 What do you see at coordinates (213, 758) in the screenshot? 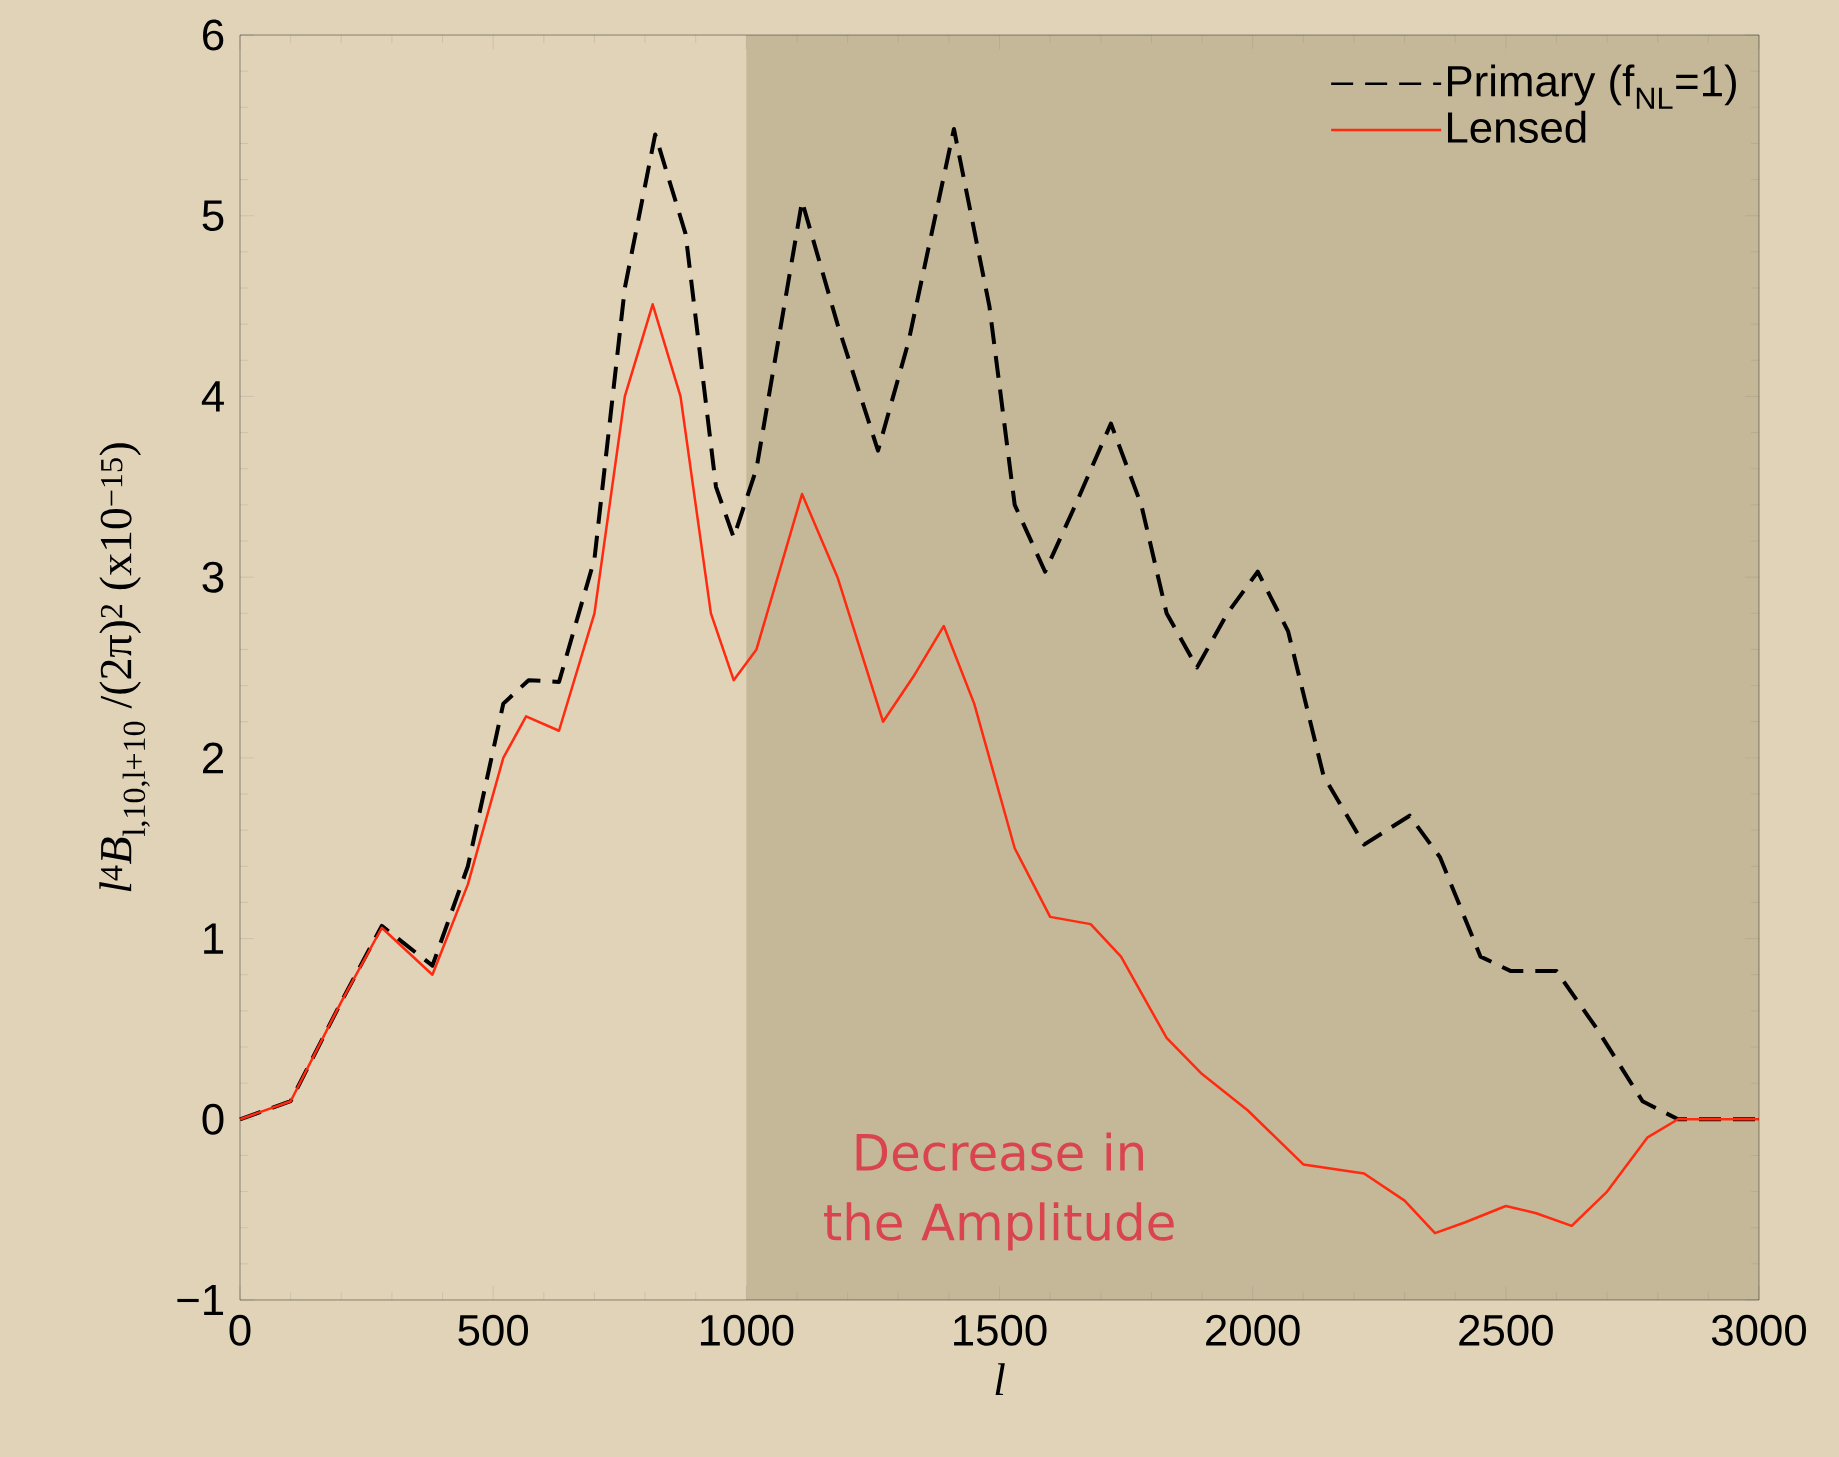
I see `y-tick-label: 2` at bounding box center [213, 758].